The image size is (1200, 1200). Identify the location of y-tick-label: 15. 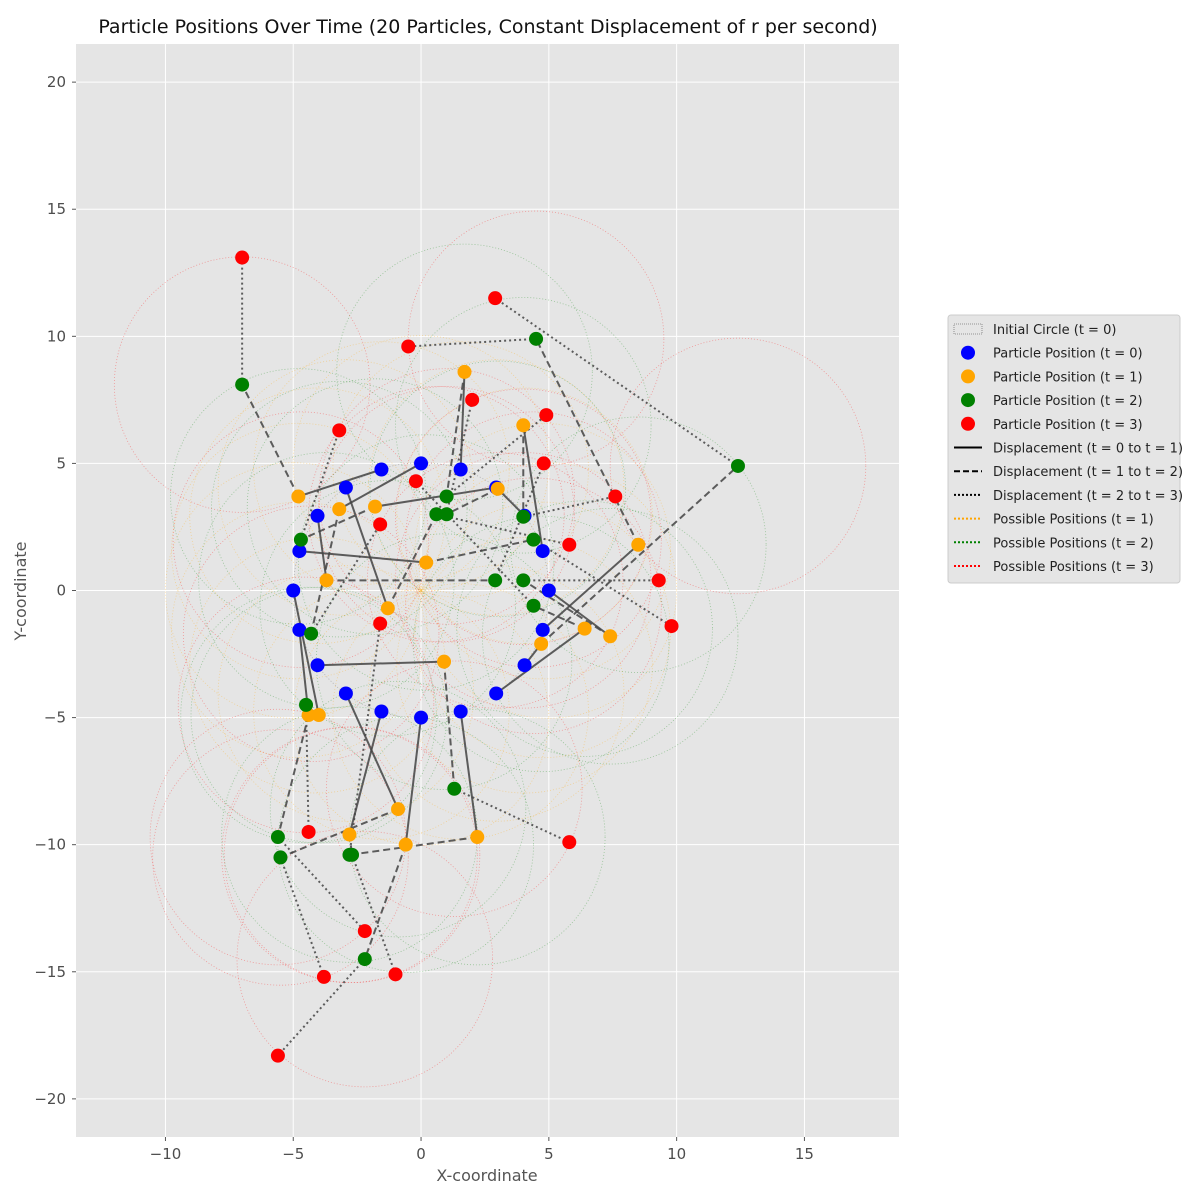
(56, 209).